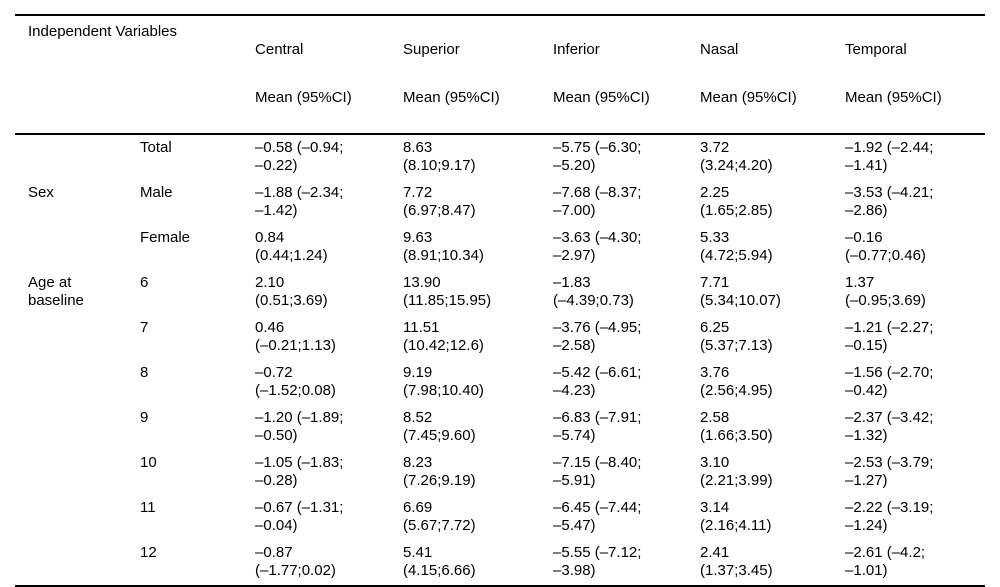 The height and width of the screenshot is (587, 1000). What do you see at coordinates (279, 49) in the screenshot?
I see `header-central-title: Central` at bounding box center [279, 49].